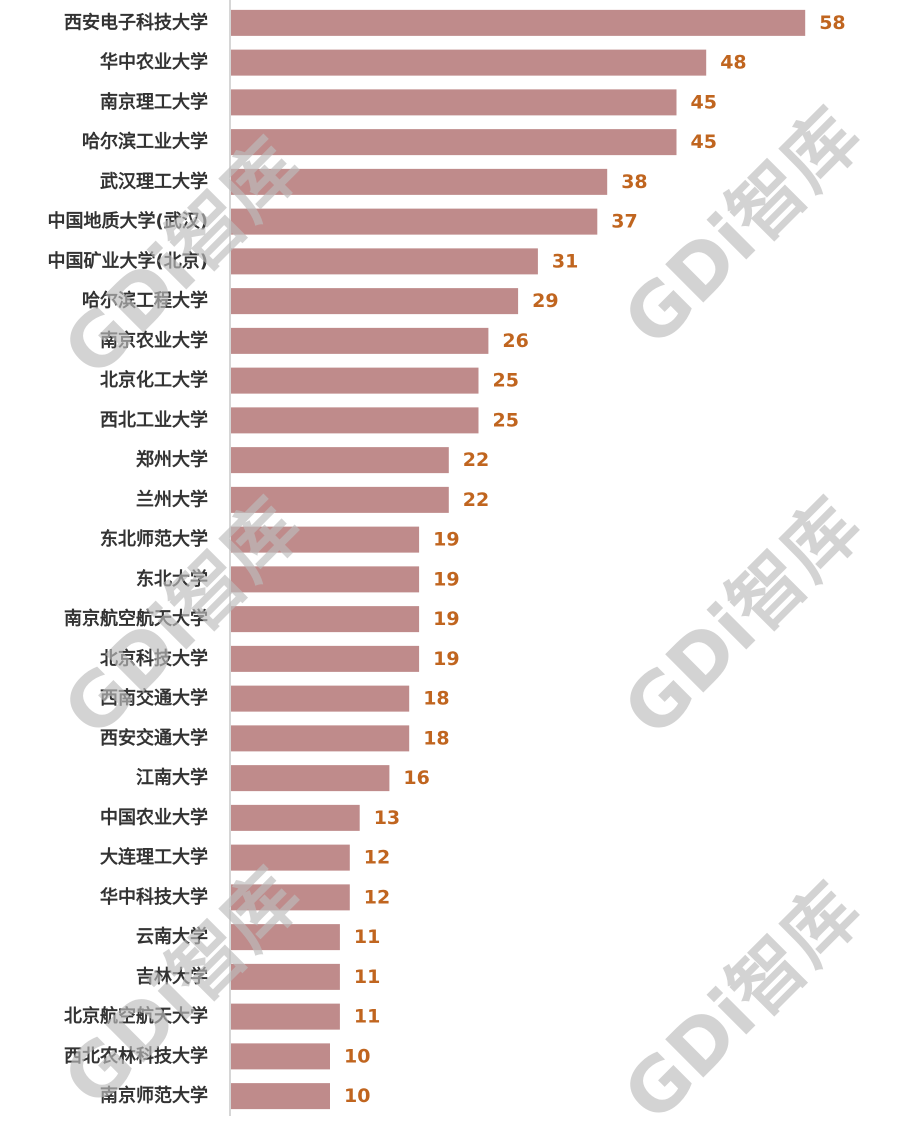  I want to click on category-label: 武汉理工大学, so click(154, 181).